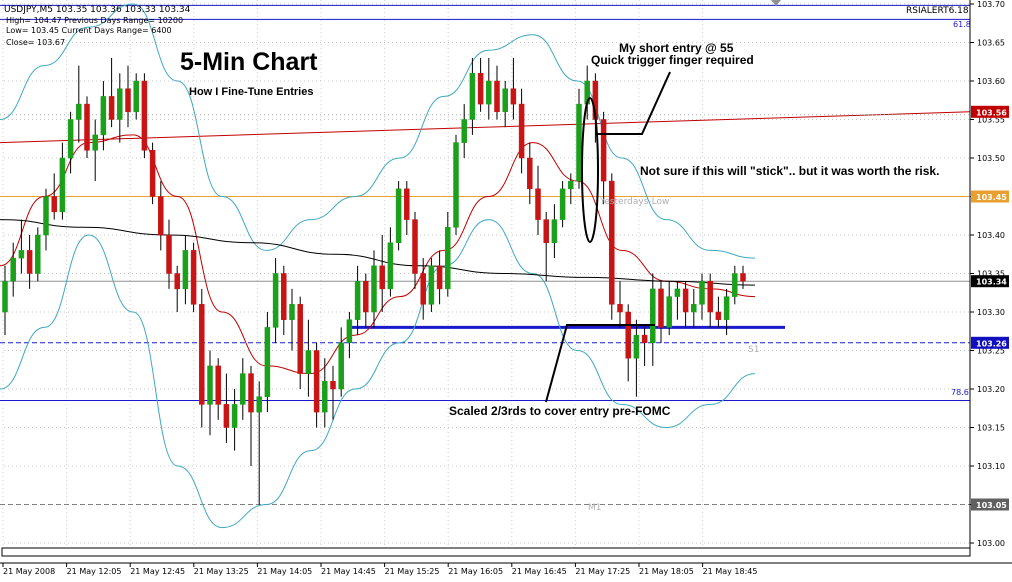 The width and height of the screenshot is (1012, 582). I want to click on x-tick-label: 21 May 16:05, so click(475, 571).